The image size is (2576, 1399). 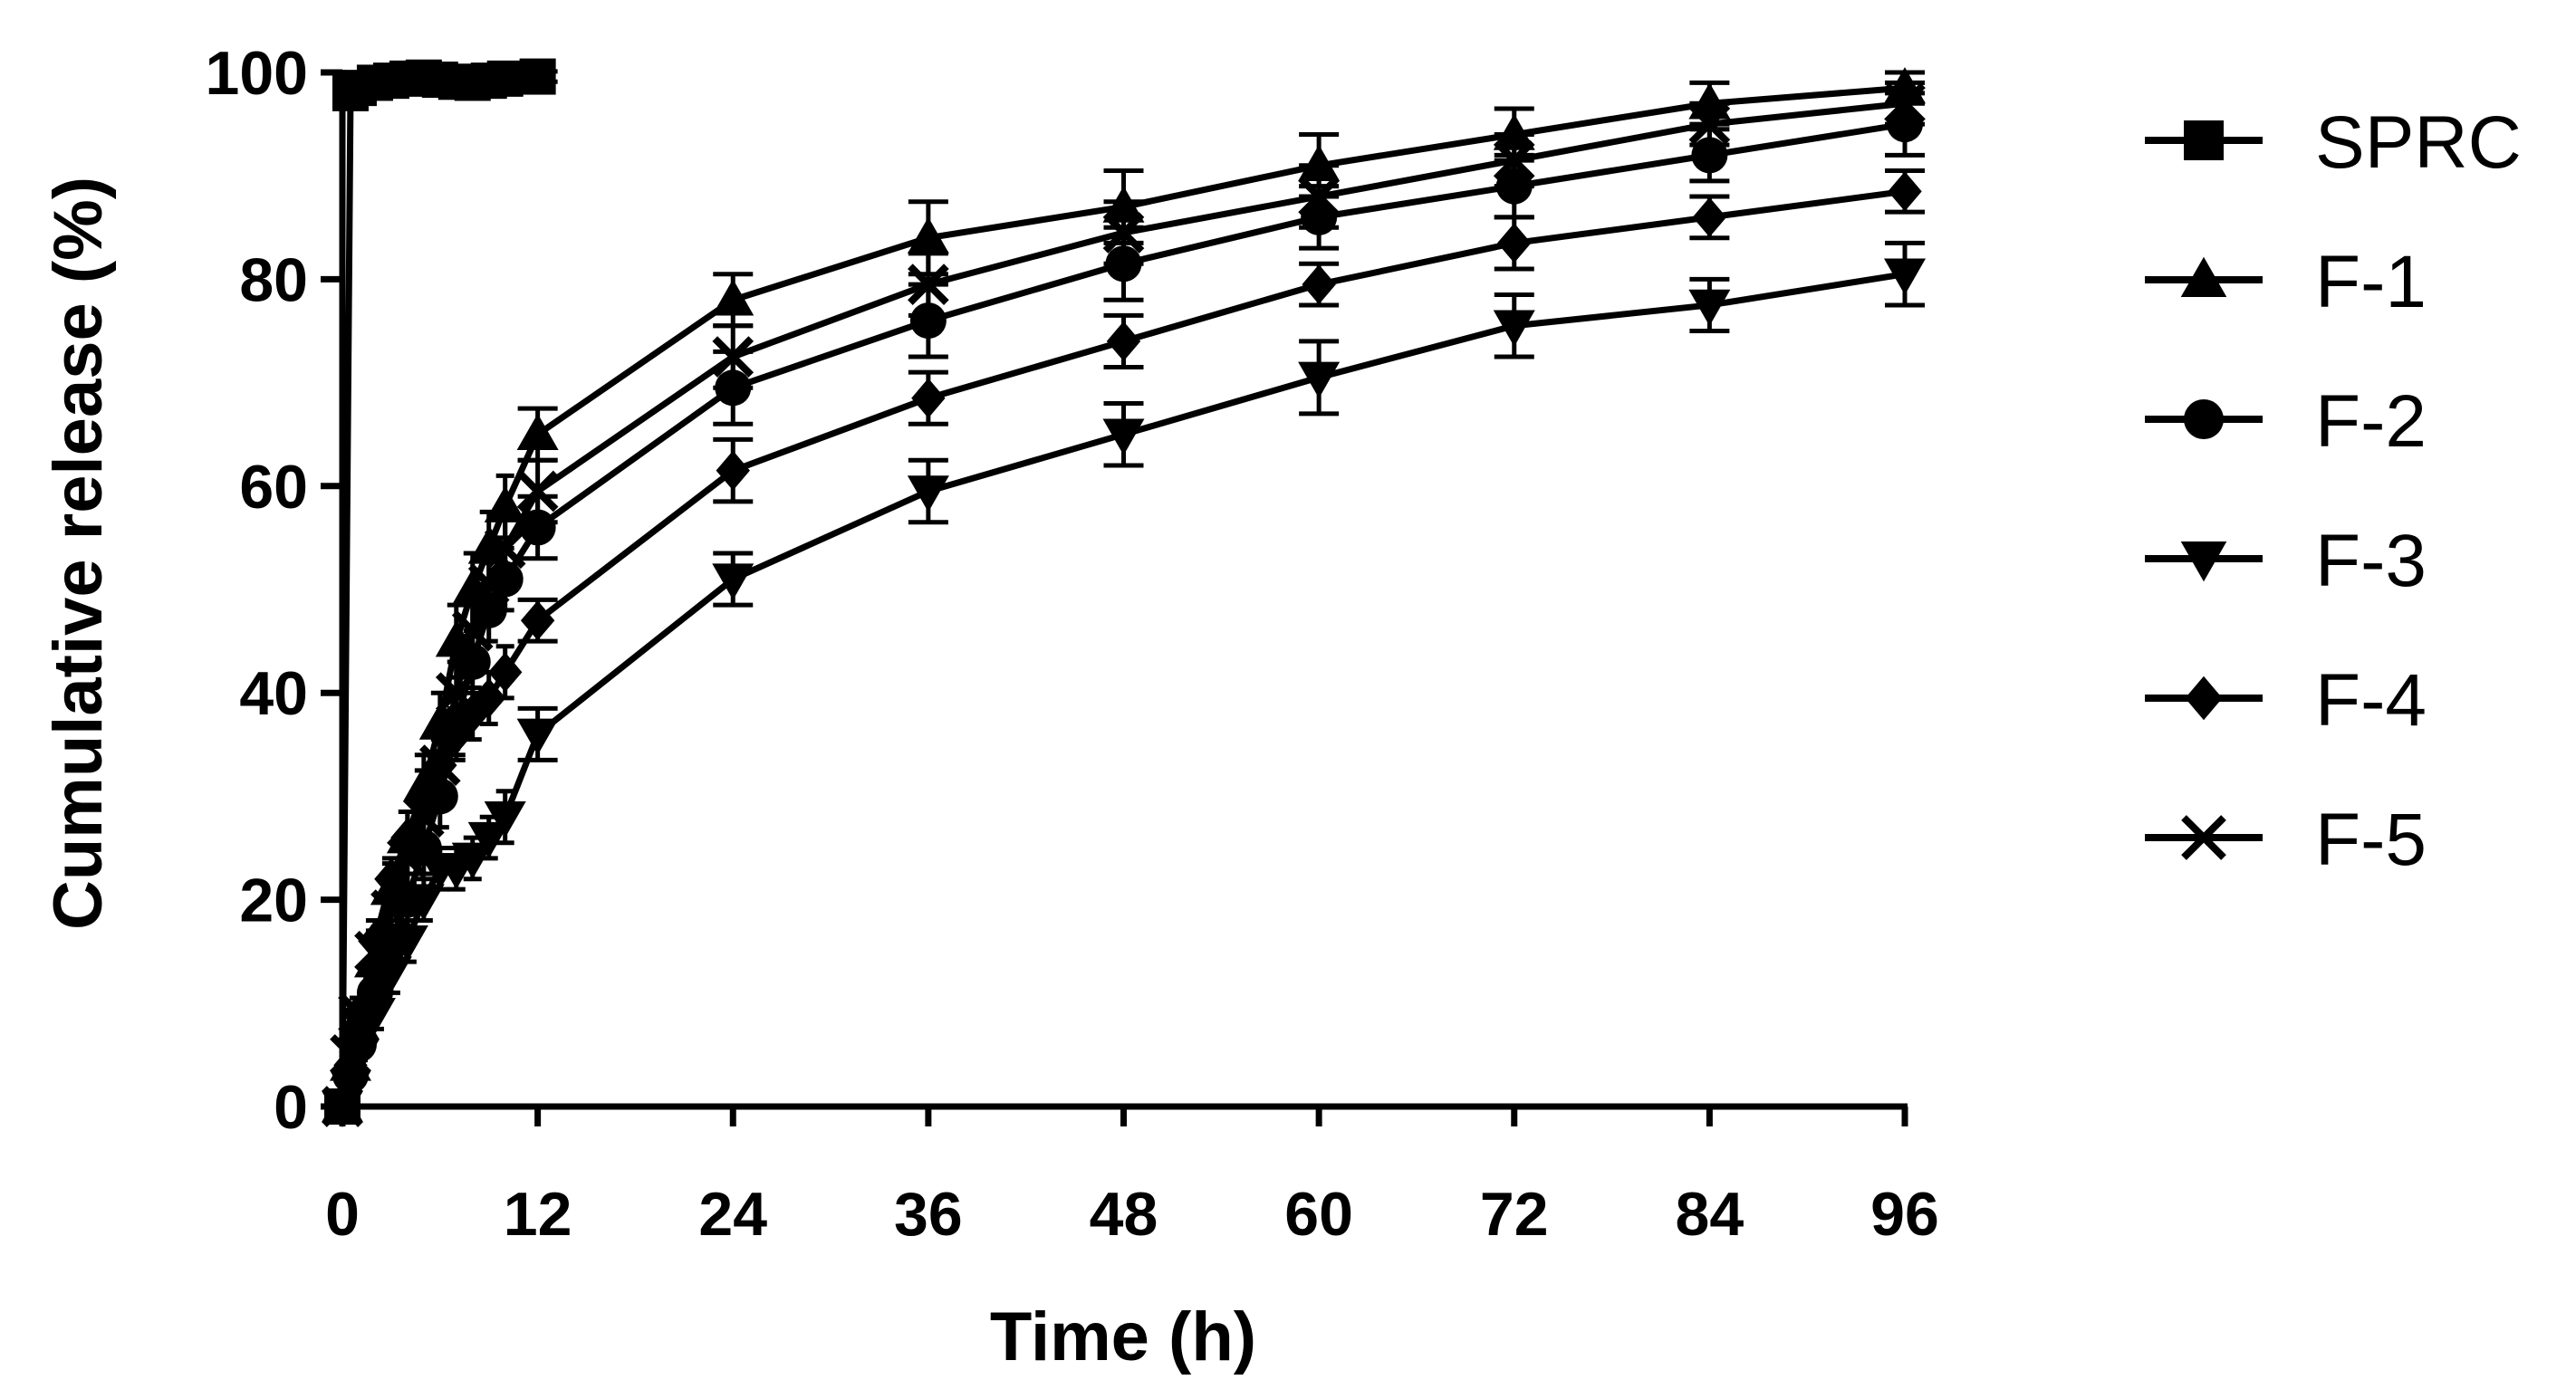 What do you see at coordinates (1123, 1336) in the screenshot?
I see `x-axis-title: Time (h)` at bounding box center [1123, 1336].